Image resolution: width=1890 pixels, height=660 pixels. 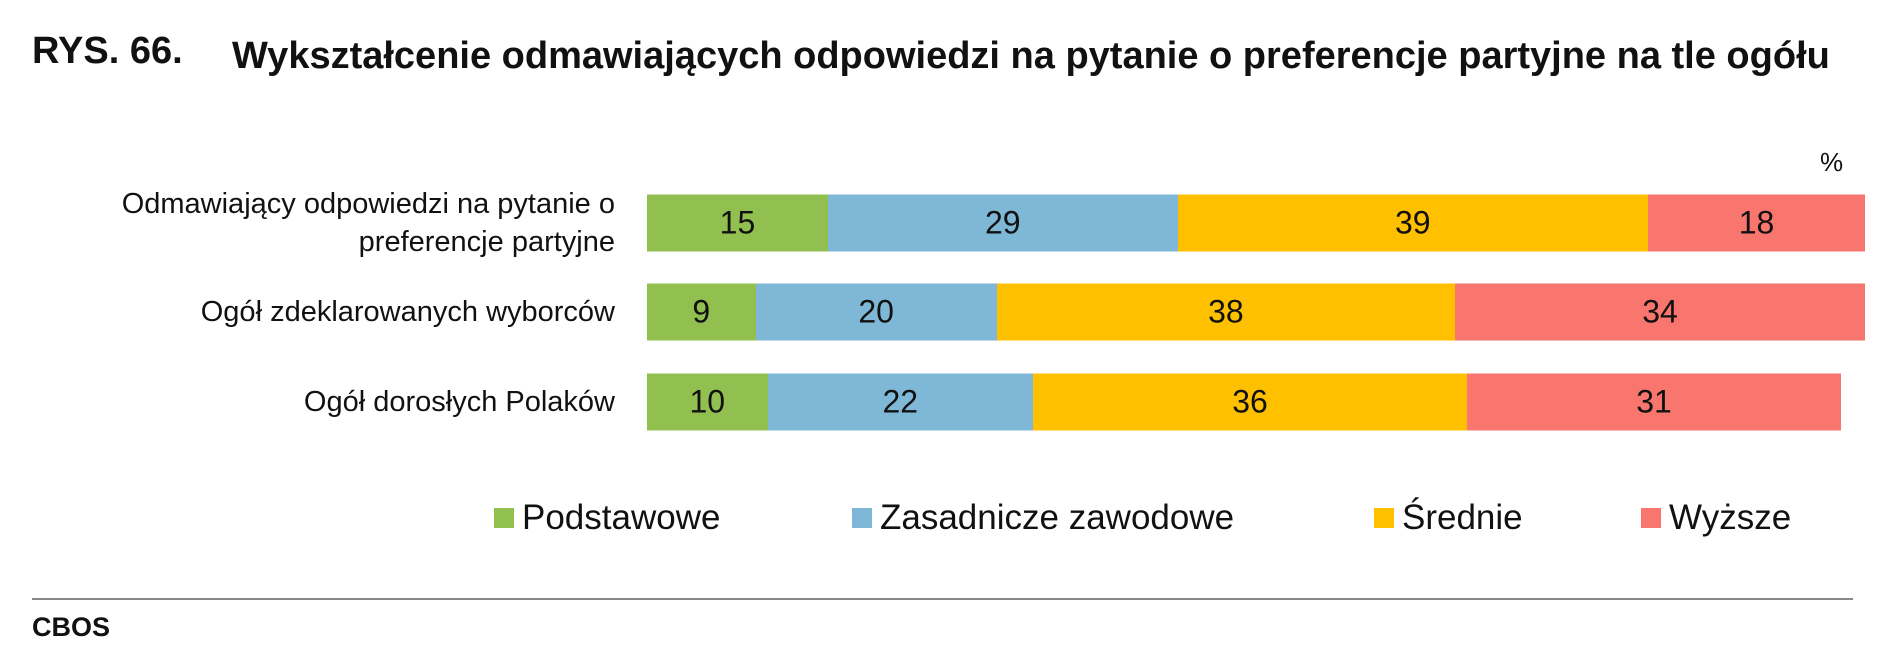 I want to click on legend-label: Średnie, so click(x=1462, y=517).